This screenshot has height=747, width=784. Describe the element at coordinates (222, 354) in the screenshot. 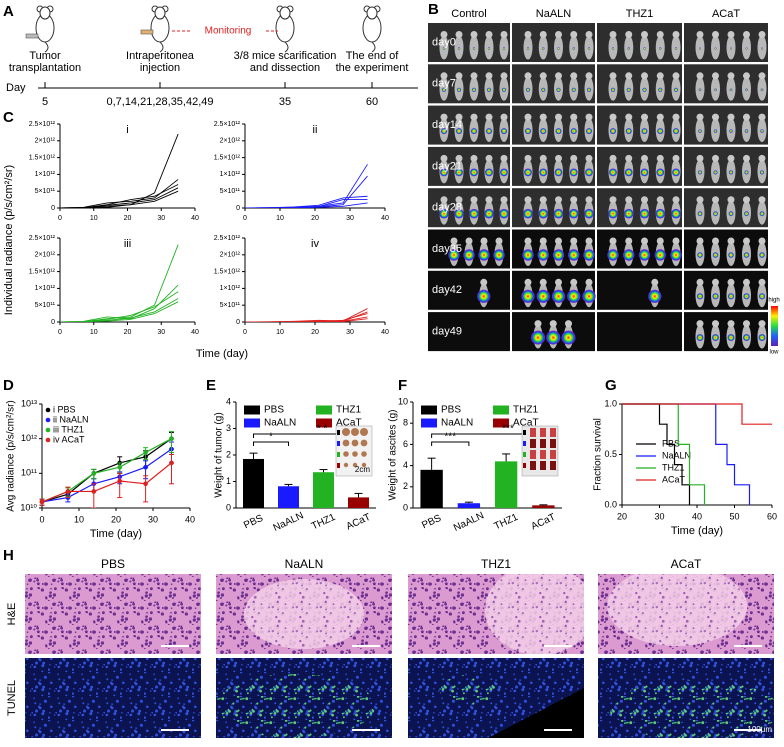

I see `x-axis-label: Time (day)` at that location.